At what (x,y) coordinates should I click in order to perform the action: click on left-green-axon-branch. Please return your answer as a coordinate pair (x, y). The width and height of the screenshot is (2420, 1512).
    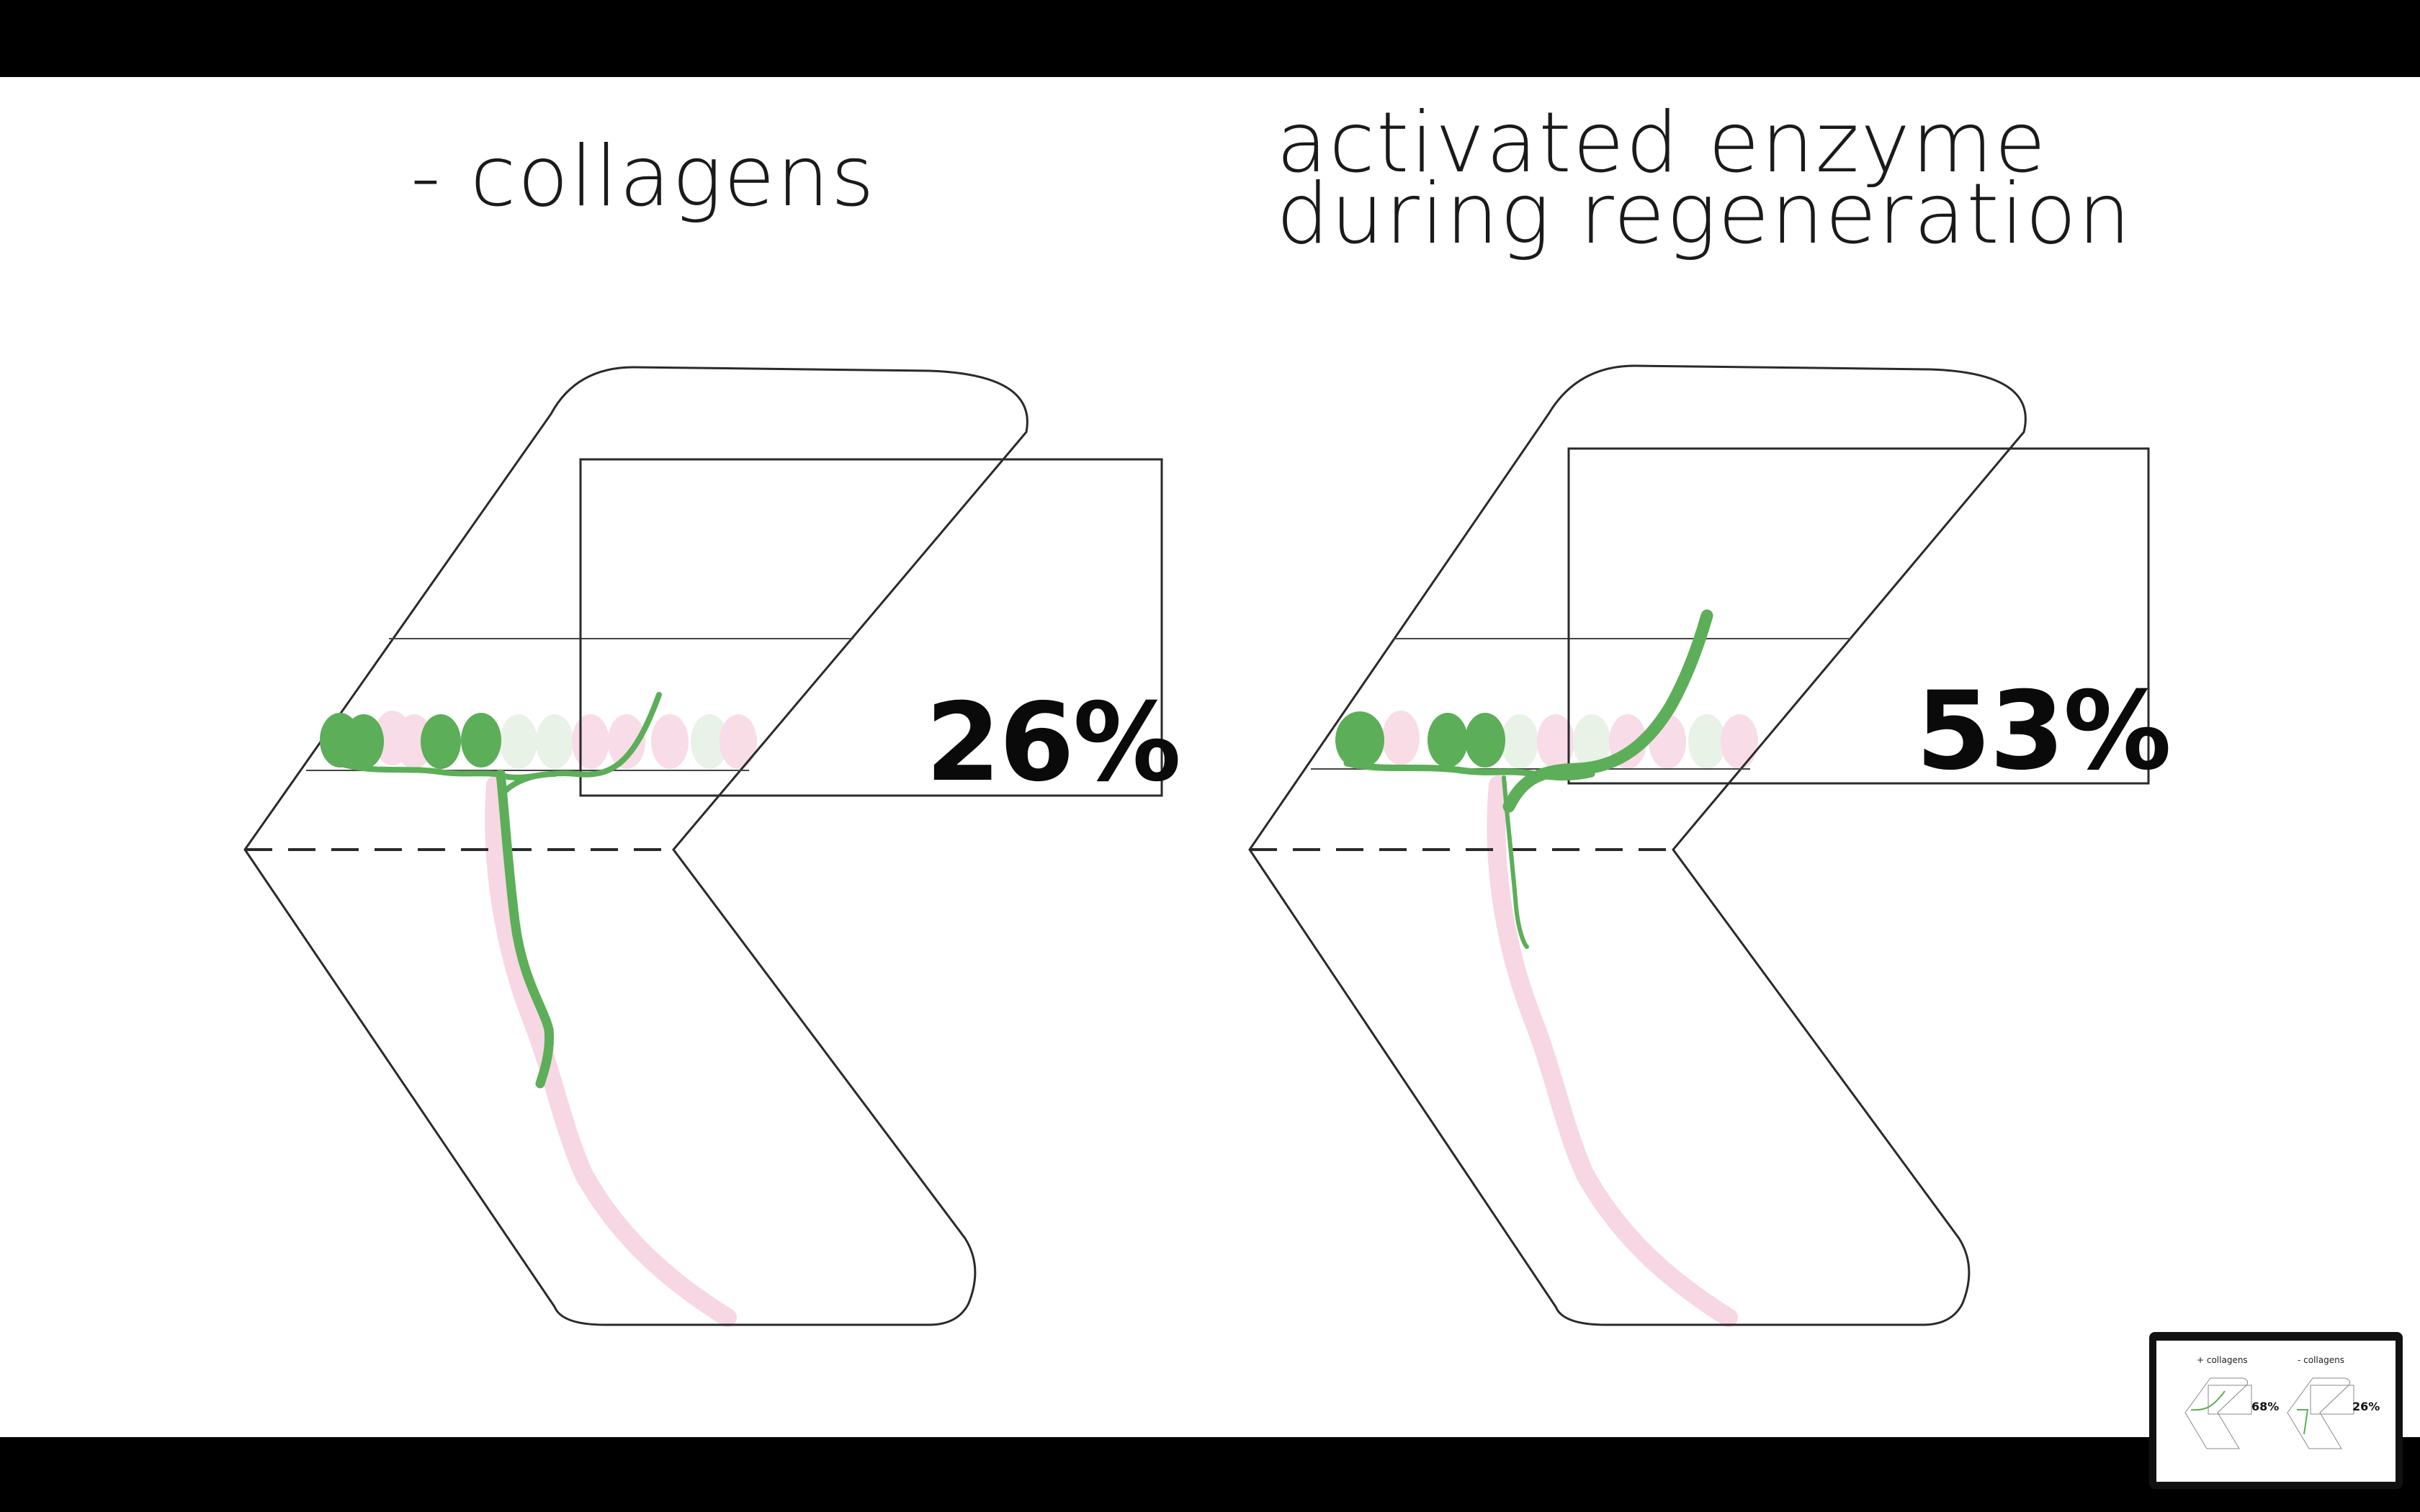
    Looking at the image, I should click on (529, 783).